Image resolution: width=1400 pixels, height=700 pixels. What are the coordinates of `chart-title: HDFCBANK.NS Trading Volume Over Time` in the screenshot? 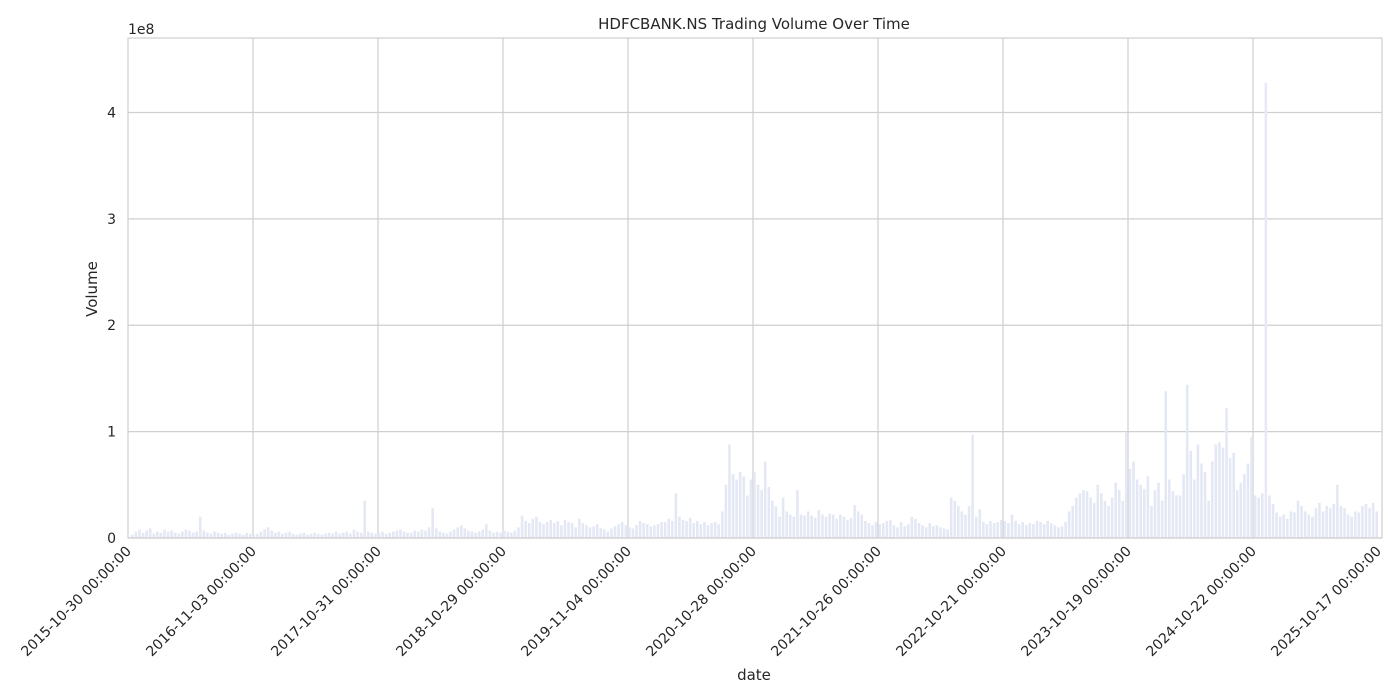 It's located at (754, 24).